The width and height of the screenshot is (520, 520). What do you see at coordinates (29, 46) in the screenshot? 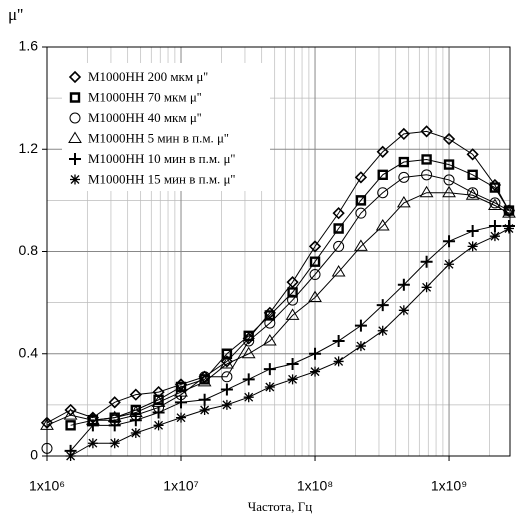
I see `y-tick-label: 1.6` at bounding box center [29, 46].